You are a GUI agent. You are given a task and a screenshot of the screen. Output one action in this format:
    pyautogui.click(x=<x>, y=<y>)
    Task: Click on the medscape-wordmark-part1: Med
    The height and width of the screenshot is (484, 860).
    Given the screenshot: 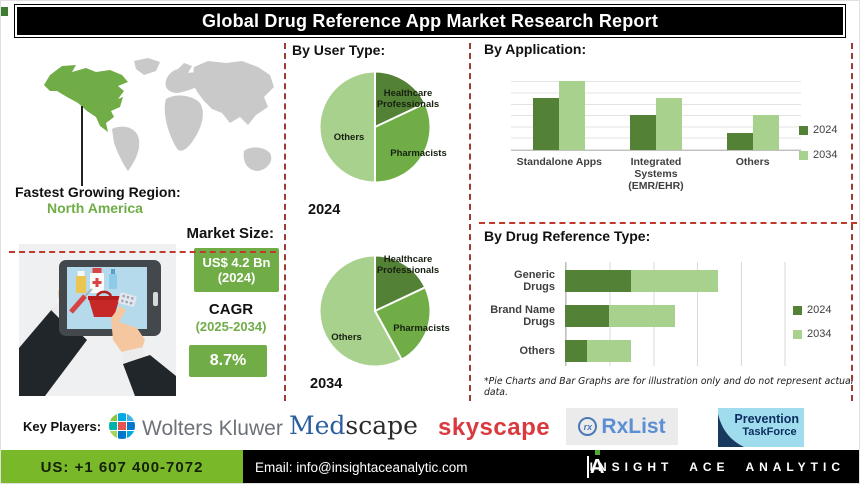 What is the action you would take?
    pyautogui.click(x=317, y=425)
    